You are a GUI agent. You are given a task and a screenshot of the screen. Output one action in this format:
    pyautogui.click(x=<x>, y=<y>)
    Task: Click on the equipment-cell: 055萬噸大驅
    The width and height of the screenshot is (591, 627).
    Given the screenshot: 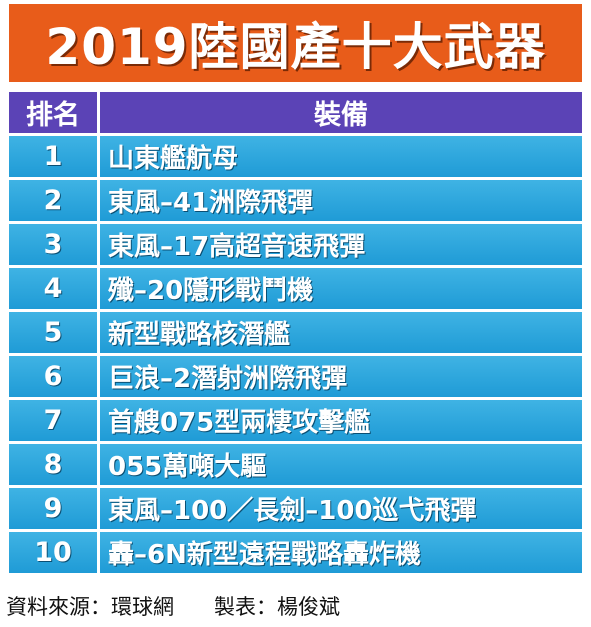 What is the action you would take?
    pyautogui.click(x=341, y=464)
    